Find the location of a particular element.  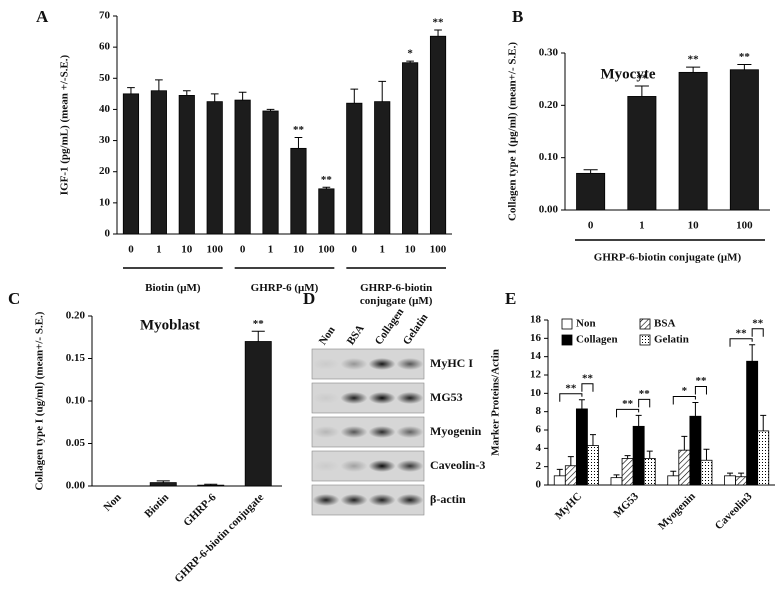

lane-label: Gelatin is located at coordinates (416, 329).